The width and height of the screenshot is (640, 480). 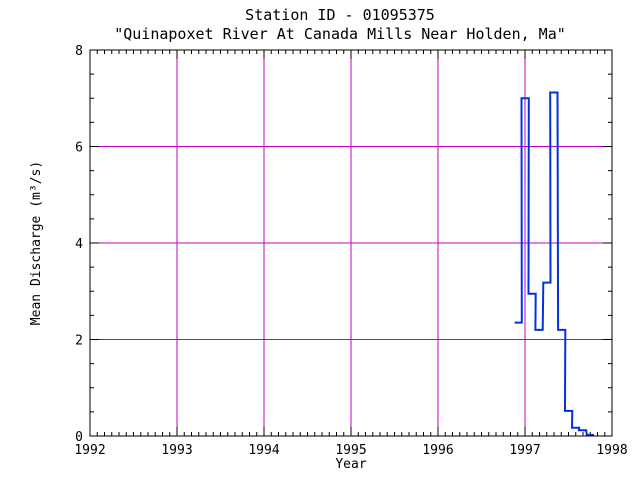 I want to click on series-group, so click(x=554, y=263).